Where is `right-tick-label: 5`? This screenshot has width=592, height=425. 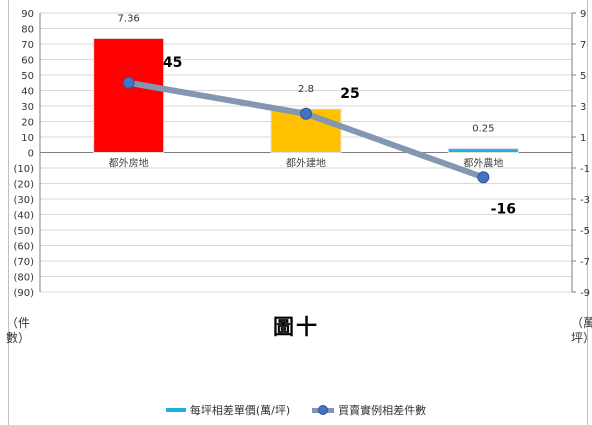 right-tick-label: 5 is located at coordinates (583, 76).